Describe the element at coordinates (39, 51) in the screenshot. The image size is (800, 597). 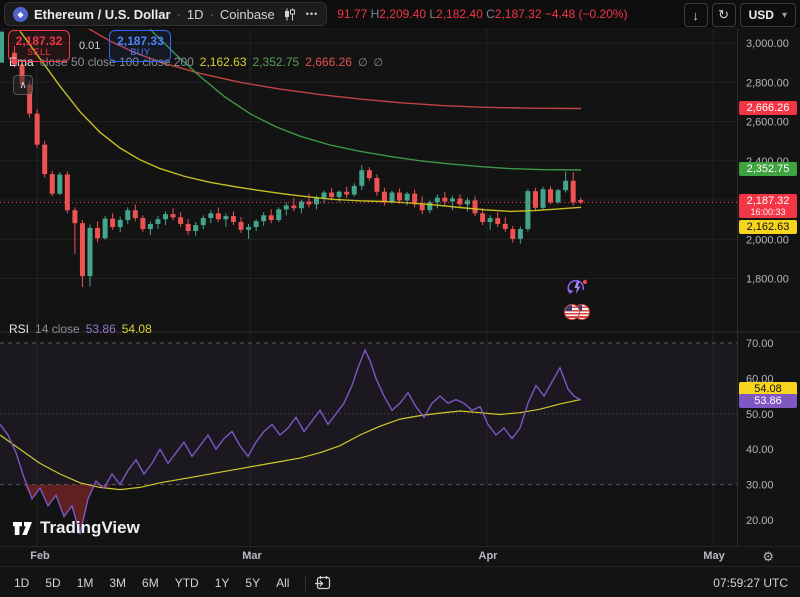
I see `sell-label: SELL` at that location.